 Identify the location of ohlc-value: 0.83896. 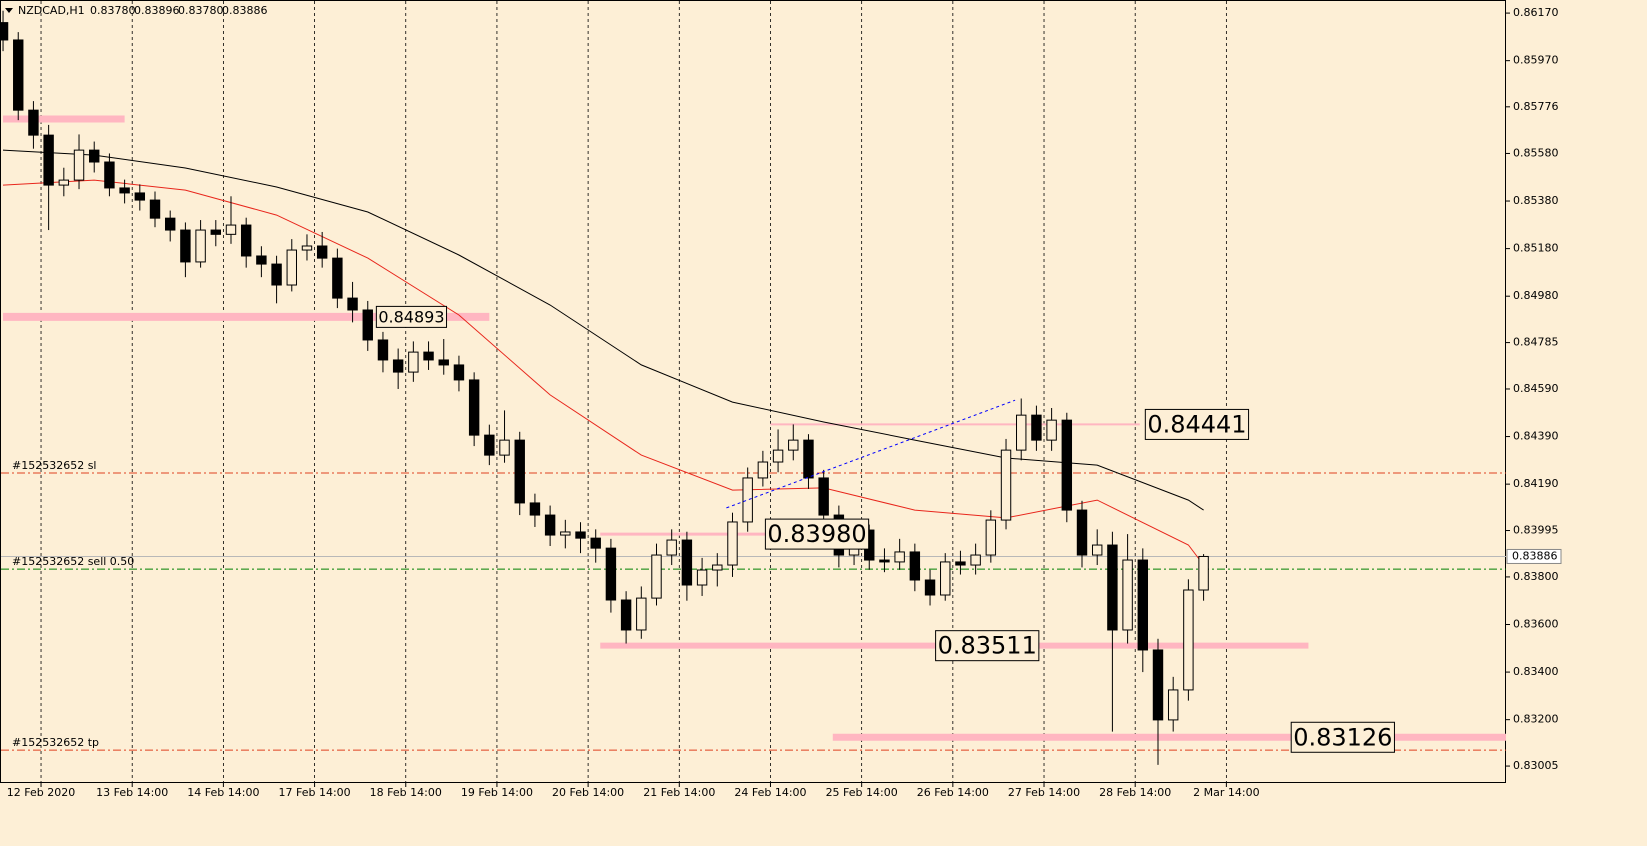
(157, 10).